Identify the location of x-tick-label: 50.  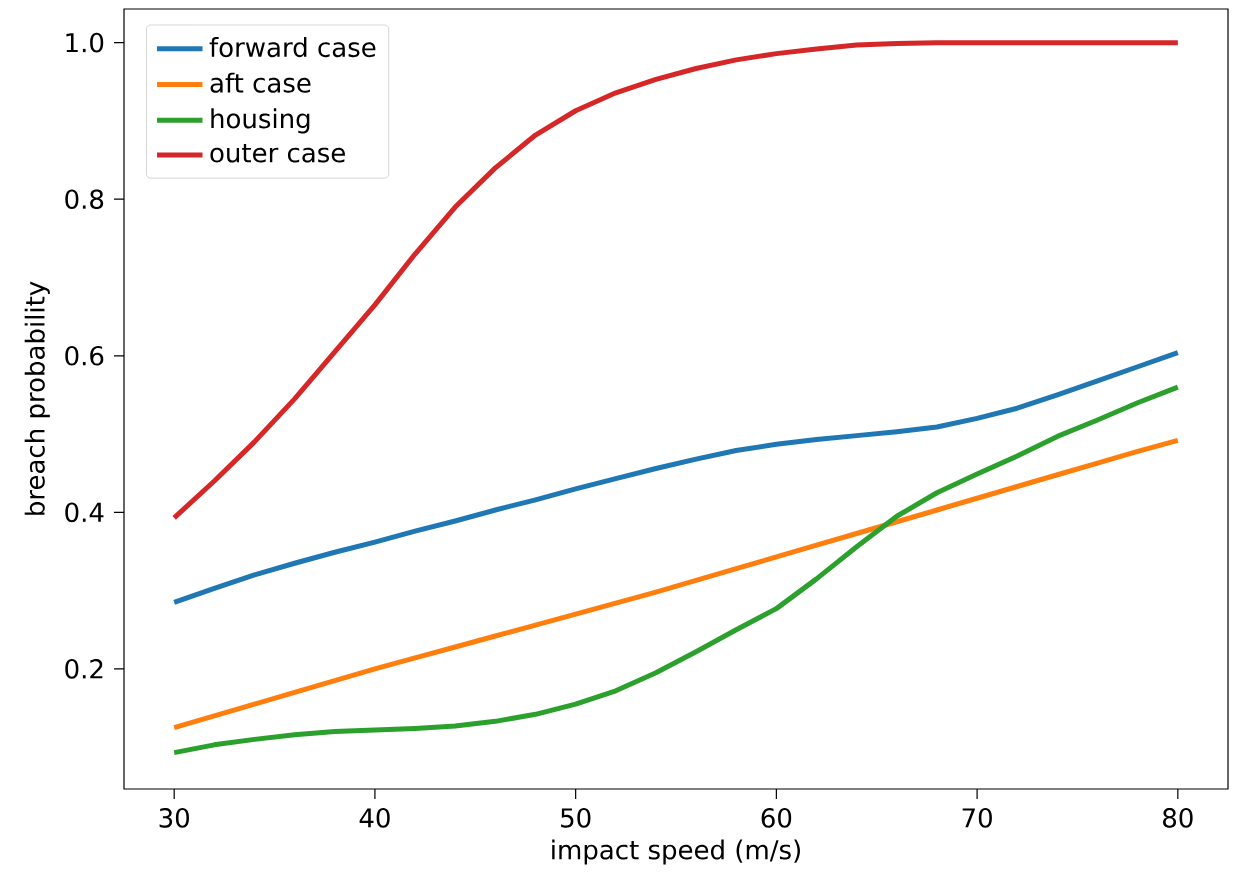
(576, 817).